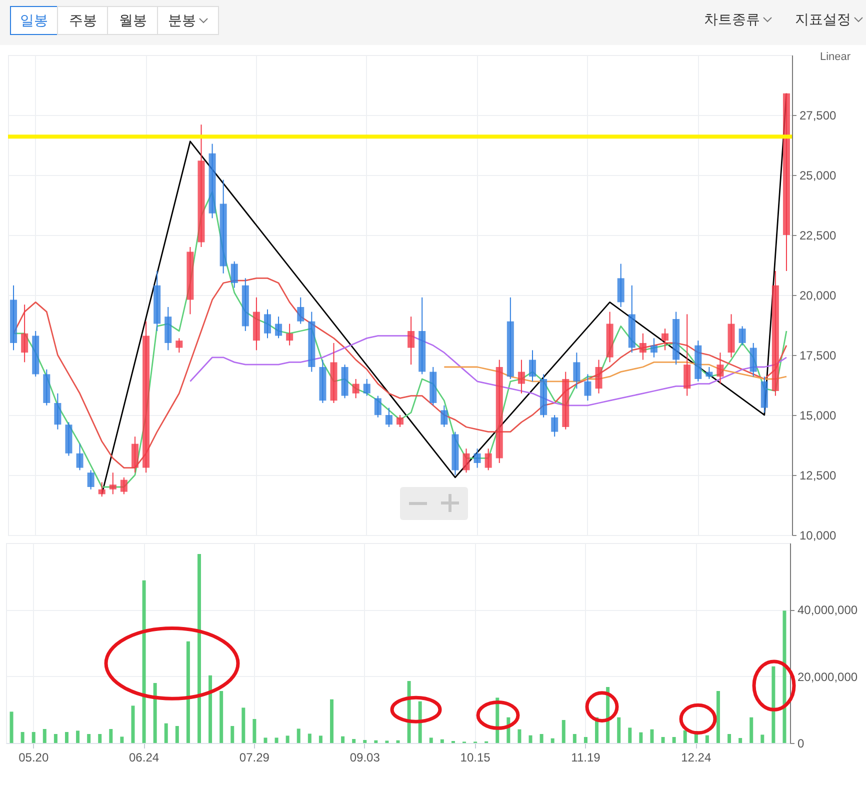 This screenshot has height=798, width=866. Describe the element at coordinates (828, 677) in the screenshot. I see `y-tick-label: 20,000,000` at that location.